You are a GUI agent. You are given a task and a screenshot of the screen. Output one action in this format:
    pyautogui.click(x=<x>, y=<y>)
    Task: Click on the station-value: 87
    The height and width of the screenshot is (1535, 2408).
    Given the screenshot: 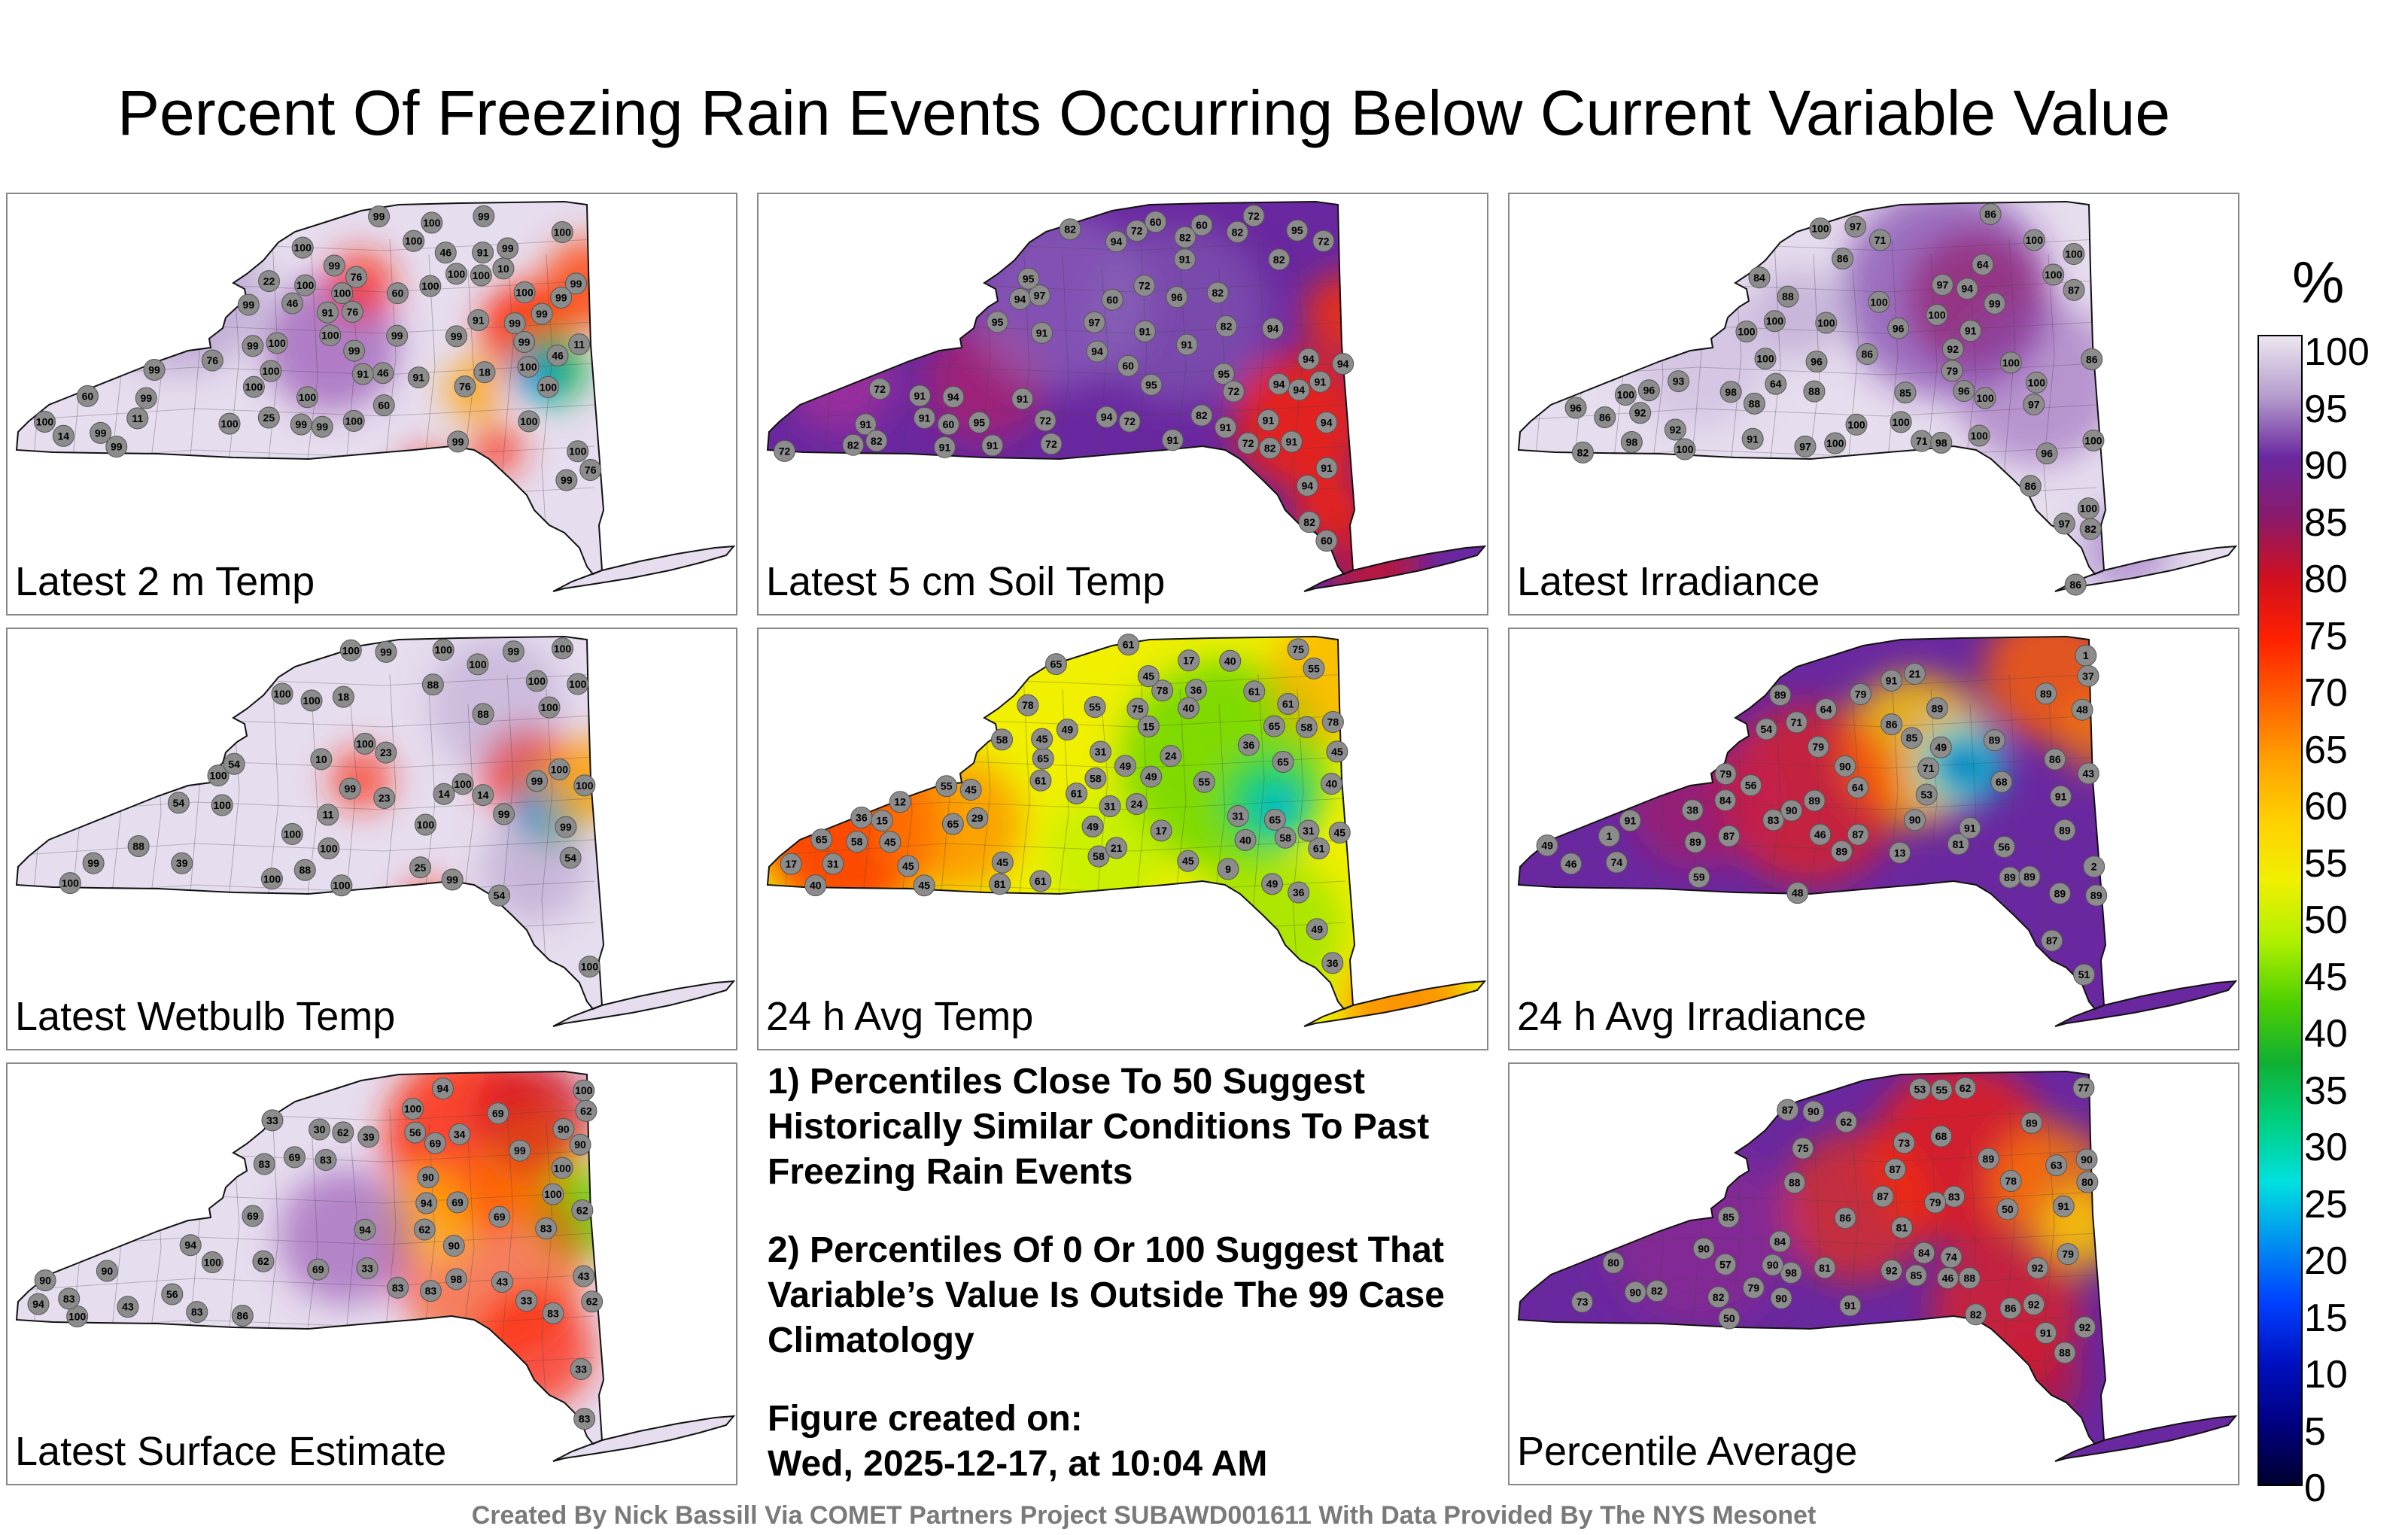 What is the action you would take?
    pyautogui.click(x=1896, y=1169)
    